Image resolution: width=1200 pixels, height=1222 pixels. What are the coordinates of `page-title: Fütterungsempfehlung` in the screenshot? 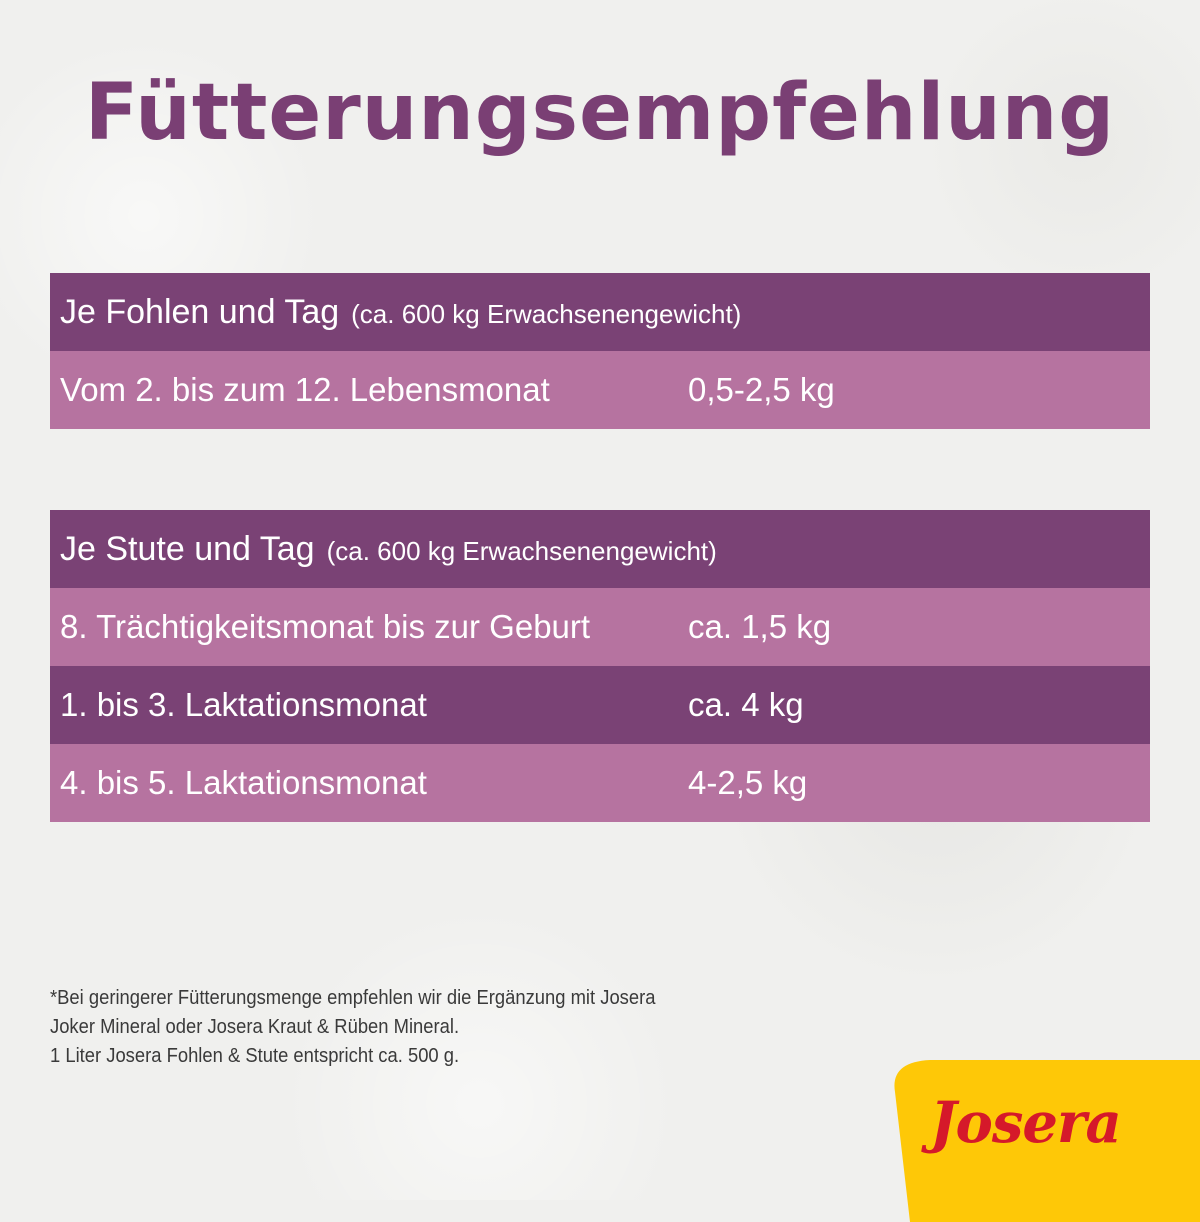 It's located at (600, 113).